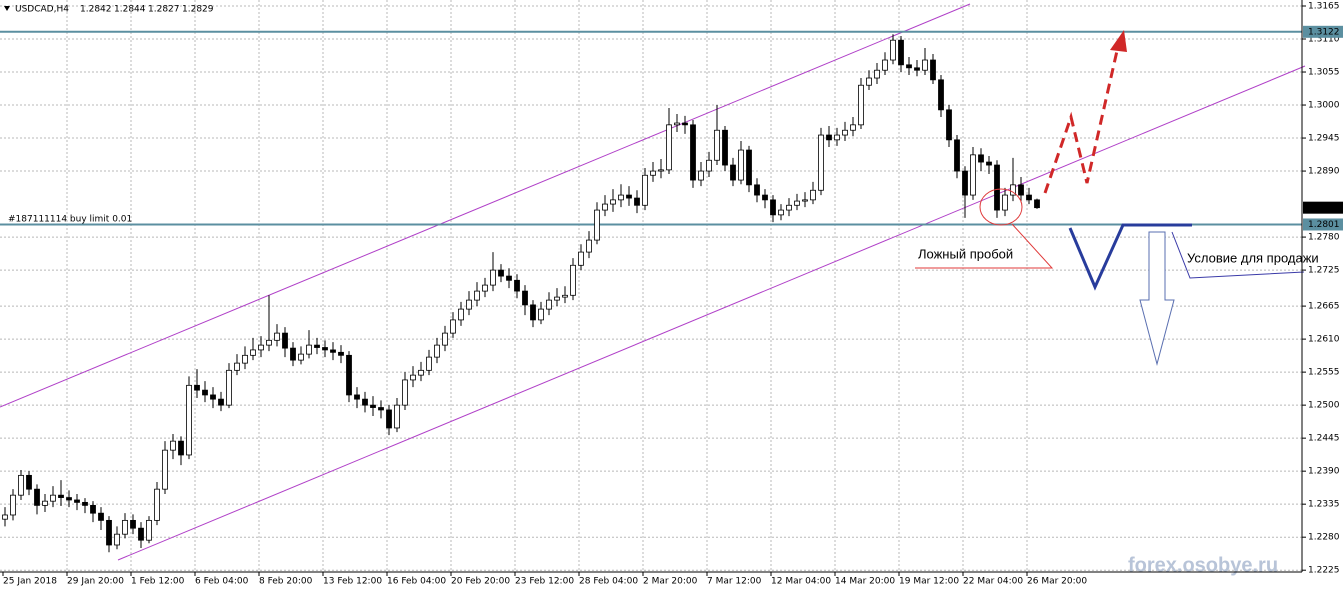  What do you see at coordinates (929, 582) in the screenshot?
I see `x-tick-label: 19 Mar 12:00` at bounding box center [929, 582].